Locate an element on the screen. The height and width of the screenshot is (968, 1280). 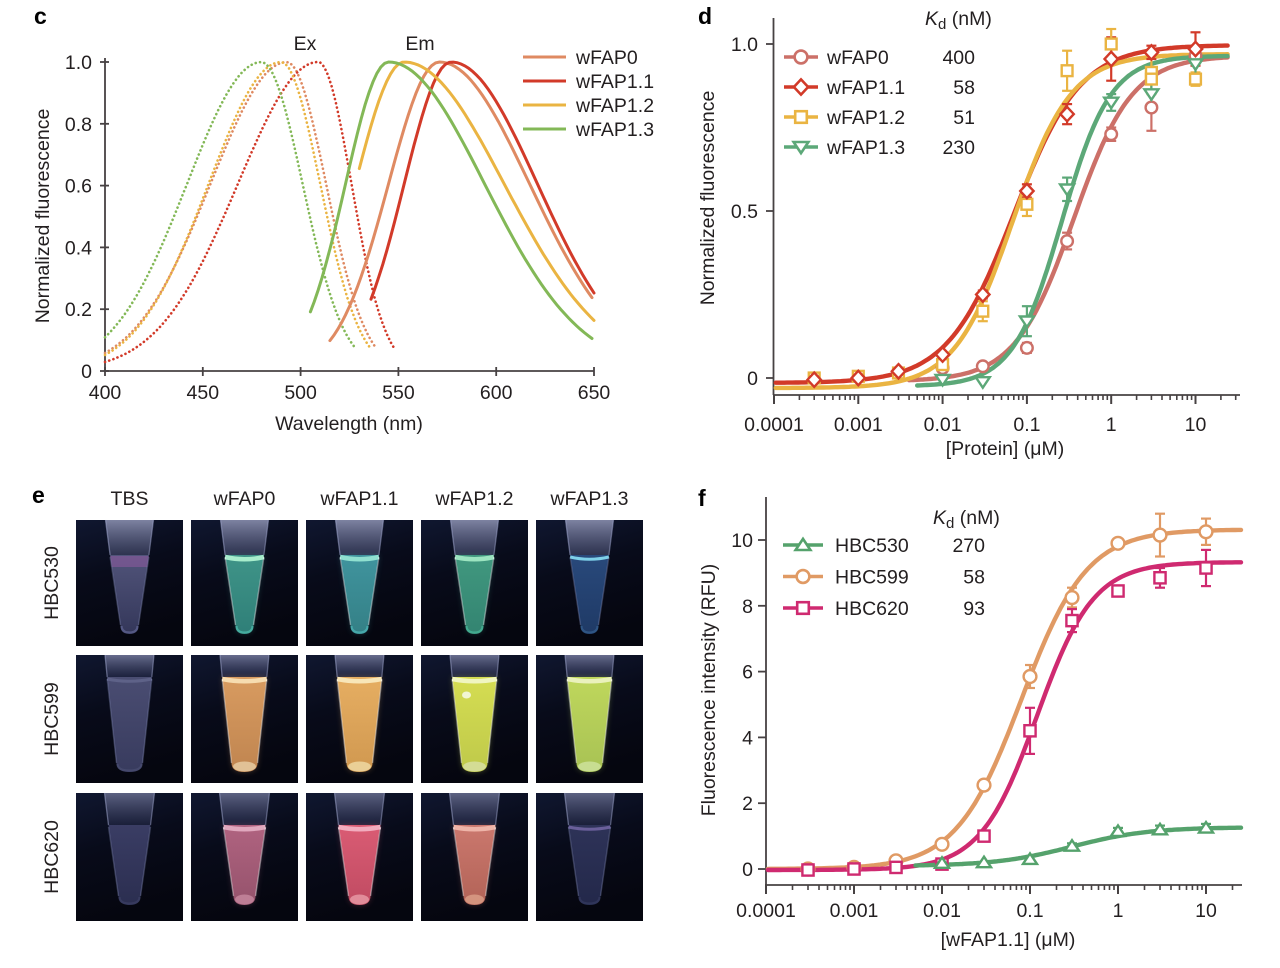
svg-text: Em is located at coordinates (419, 44).